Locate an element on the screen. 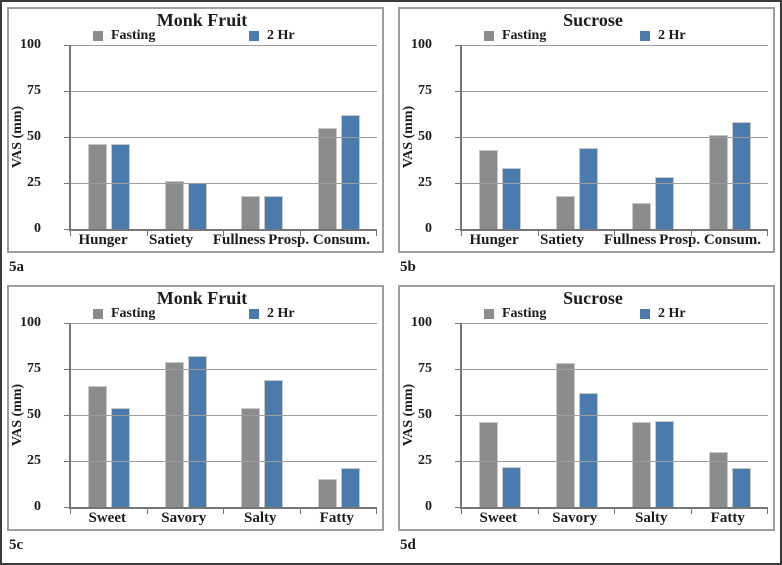  panel-label: 5b is located at coordinates (408, 266).